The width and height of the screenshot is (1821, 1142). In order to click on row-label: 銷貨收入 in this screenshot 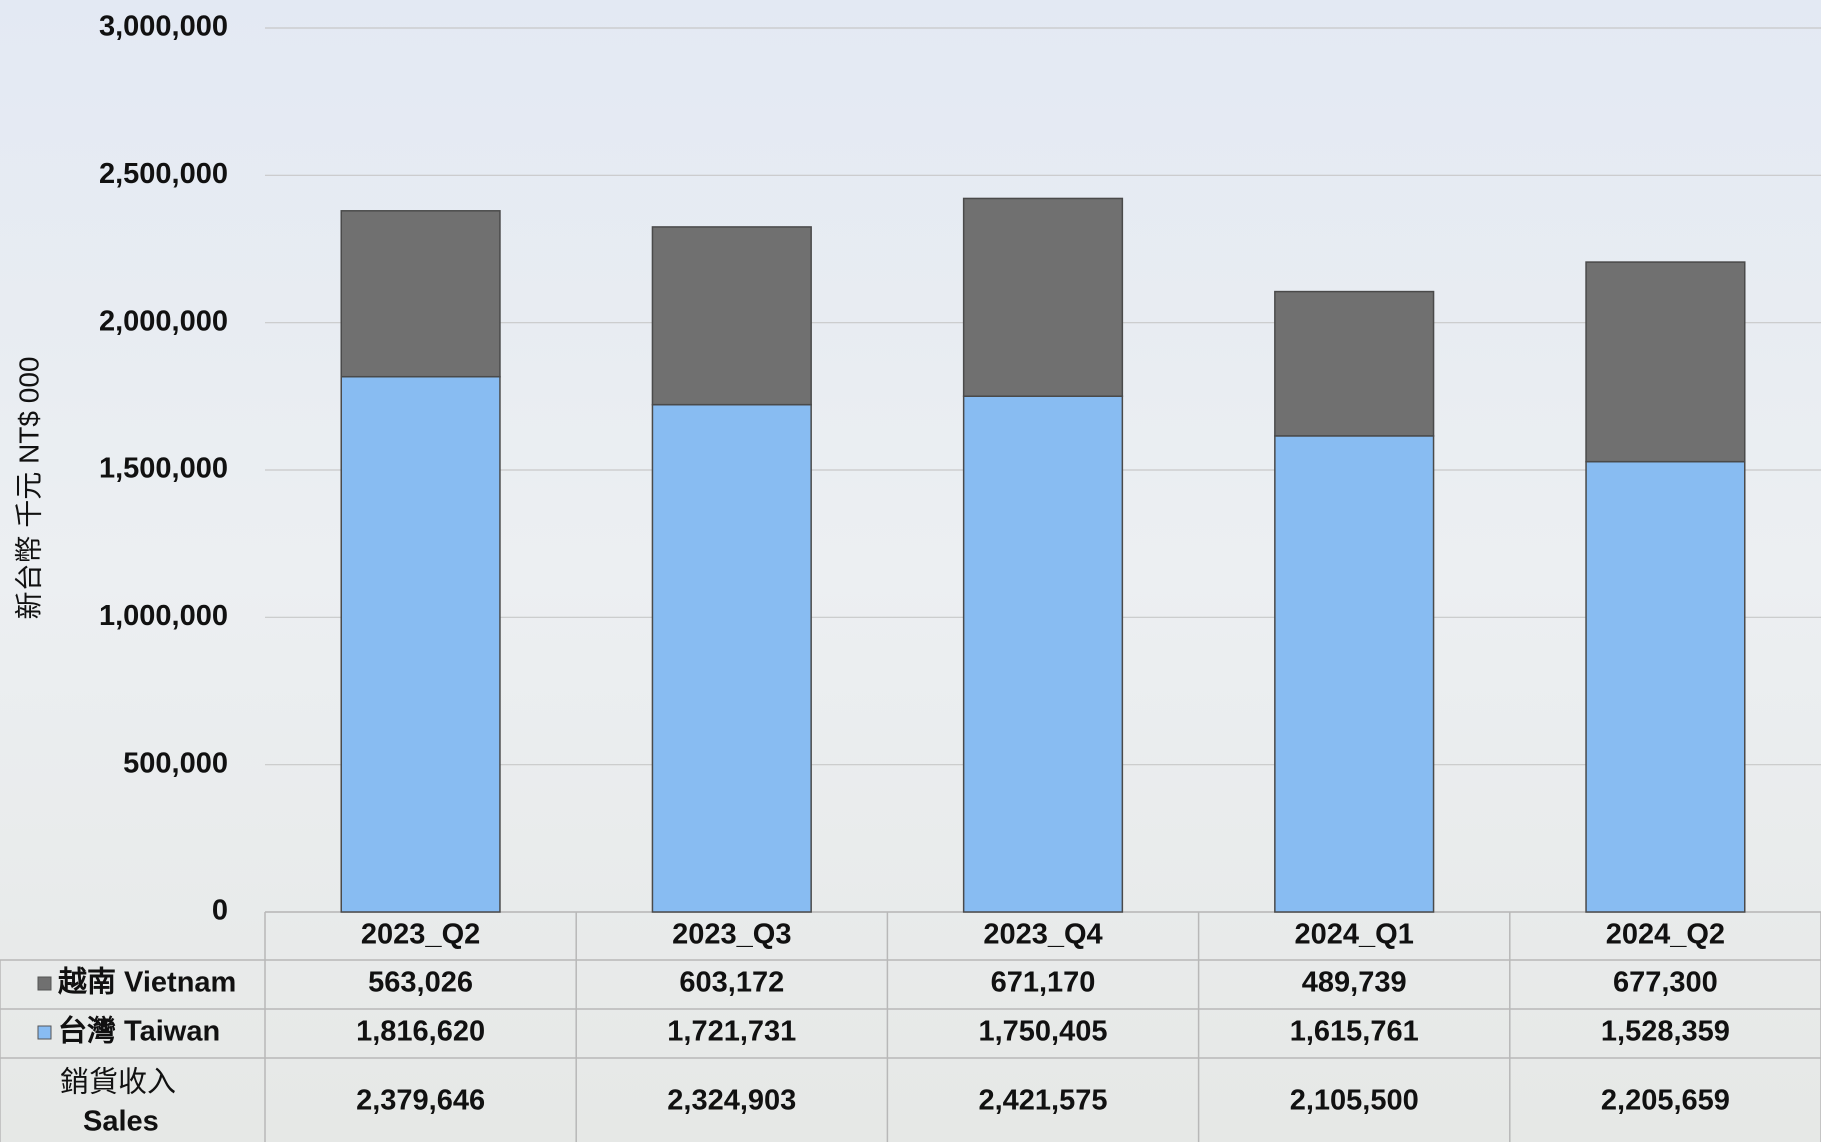, I will do `click(118, 1082)`.